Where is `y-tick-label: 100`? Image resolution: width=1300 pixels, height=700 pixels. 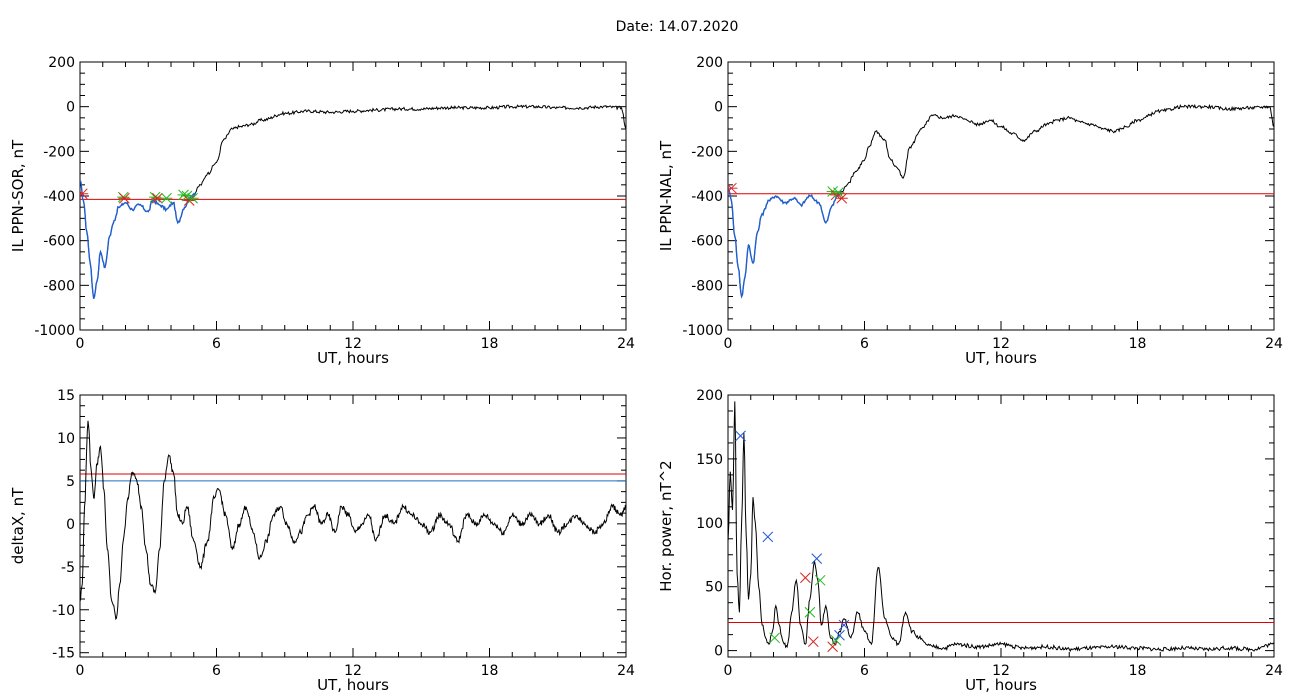 y-tick-label: 100 is located at coordinates (709, 524).